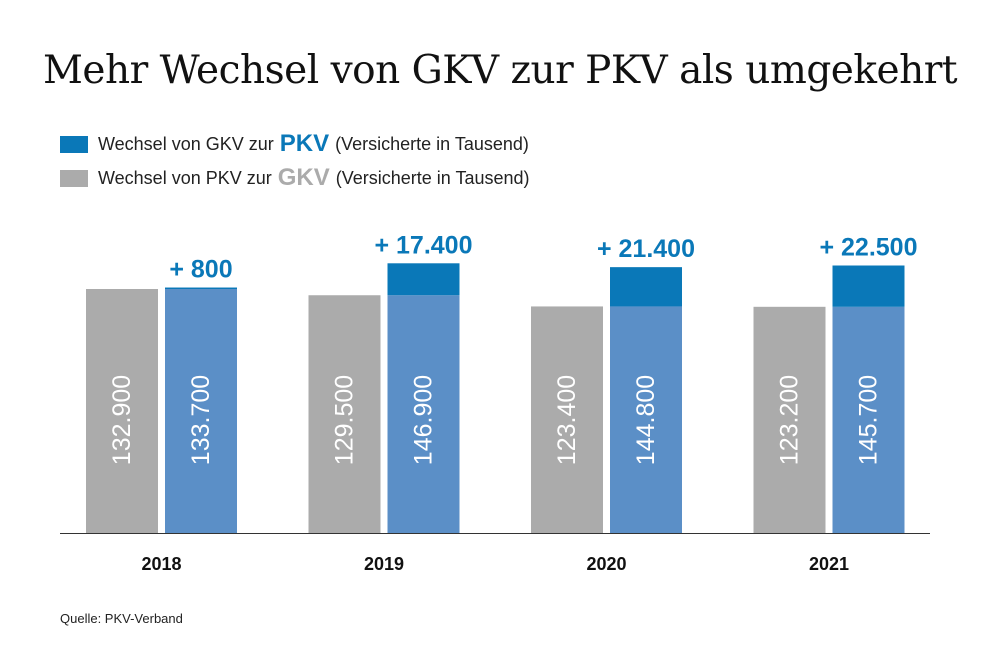  I want to click on bar-blue-2020, so click(646, 419).